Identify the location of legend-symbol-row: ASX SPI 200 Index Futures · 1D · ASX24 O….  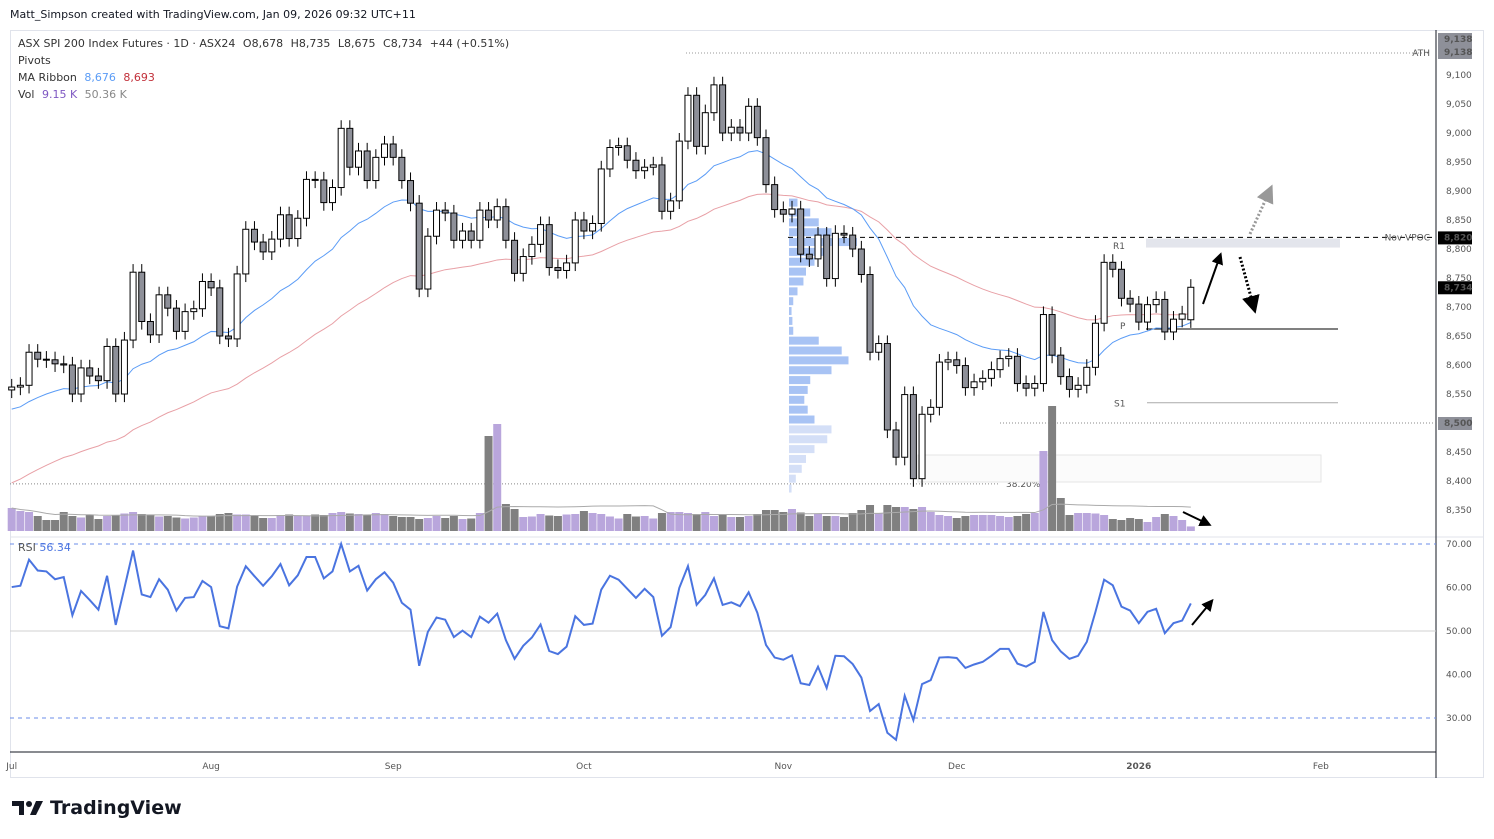
(265, 43).